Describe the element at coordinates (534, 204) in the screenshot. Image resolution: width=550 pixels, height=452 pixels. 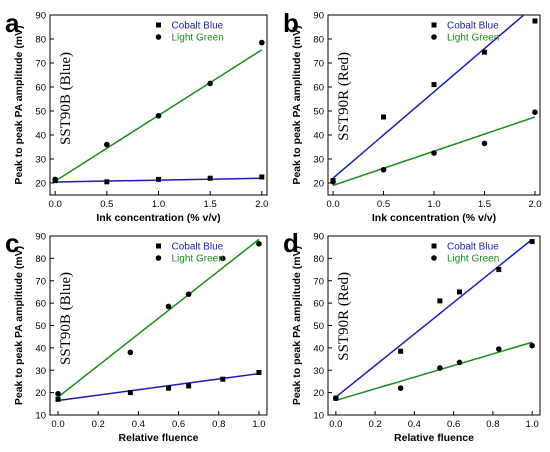
I see `x-tick-label: 2.0` at that location.